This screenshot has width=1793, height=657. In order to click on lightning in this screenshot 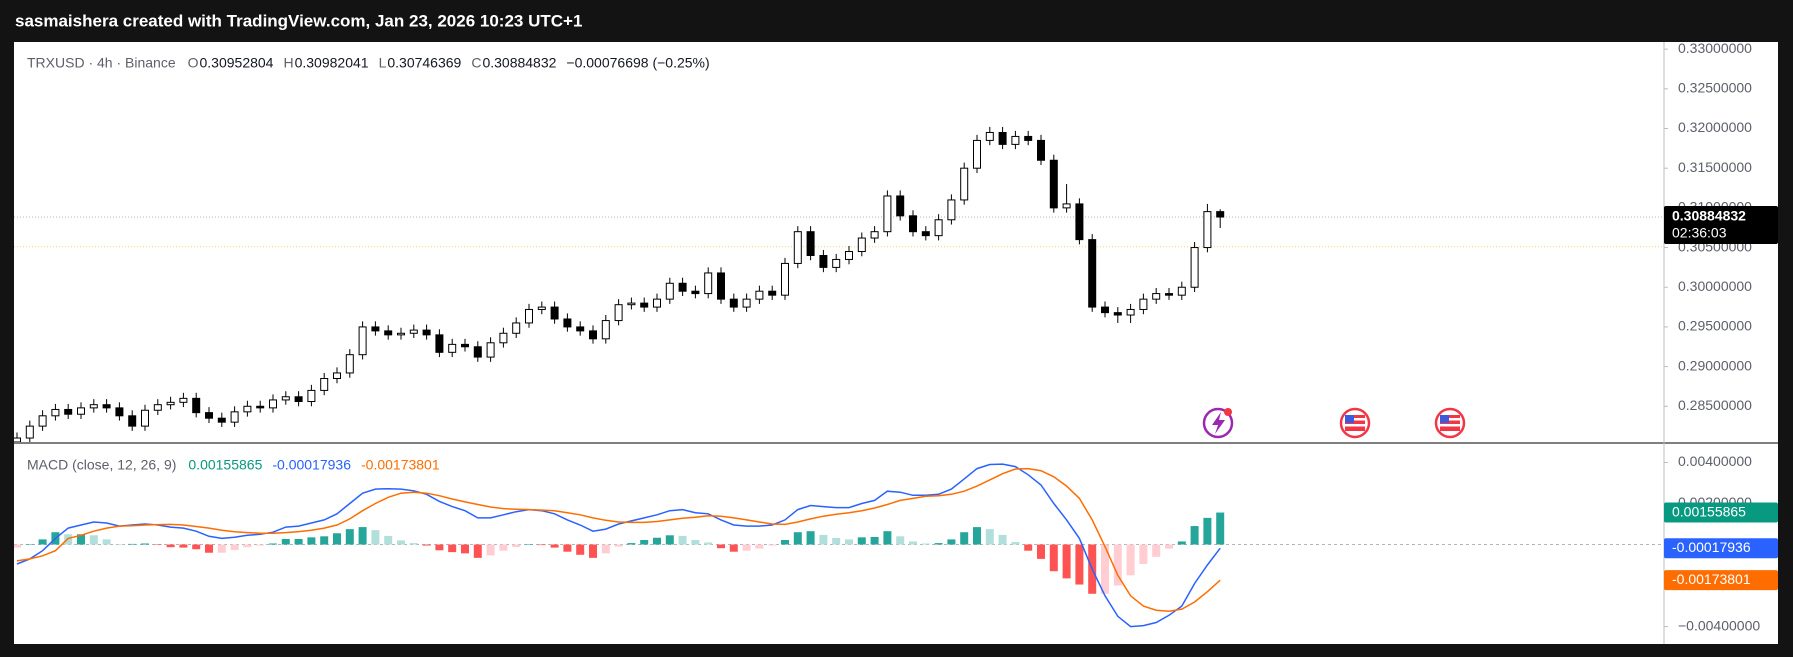, I will do `click(1218, 423)`.